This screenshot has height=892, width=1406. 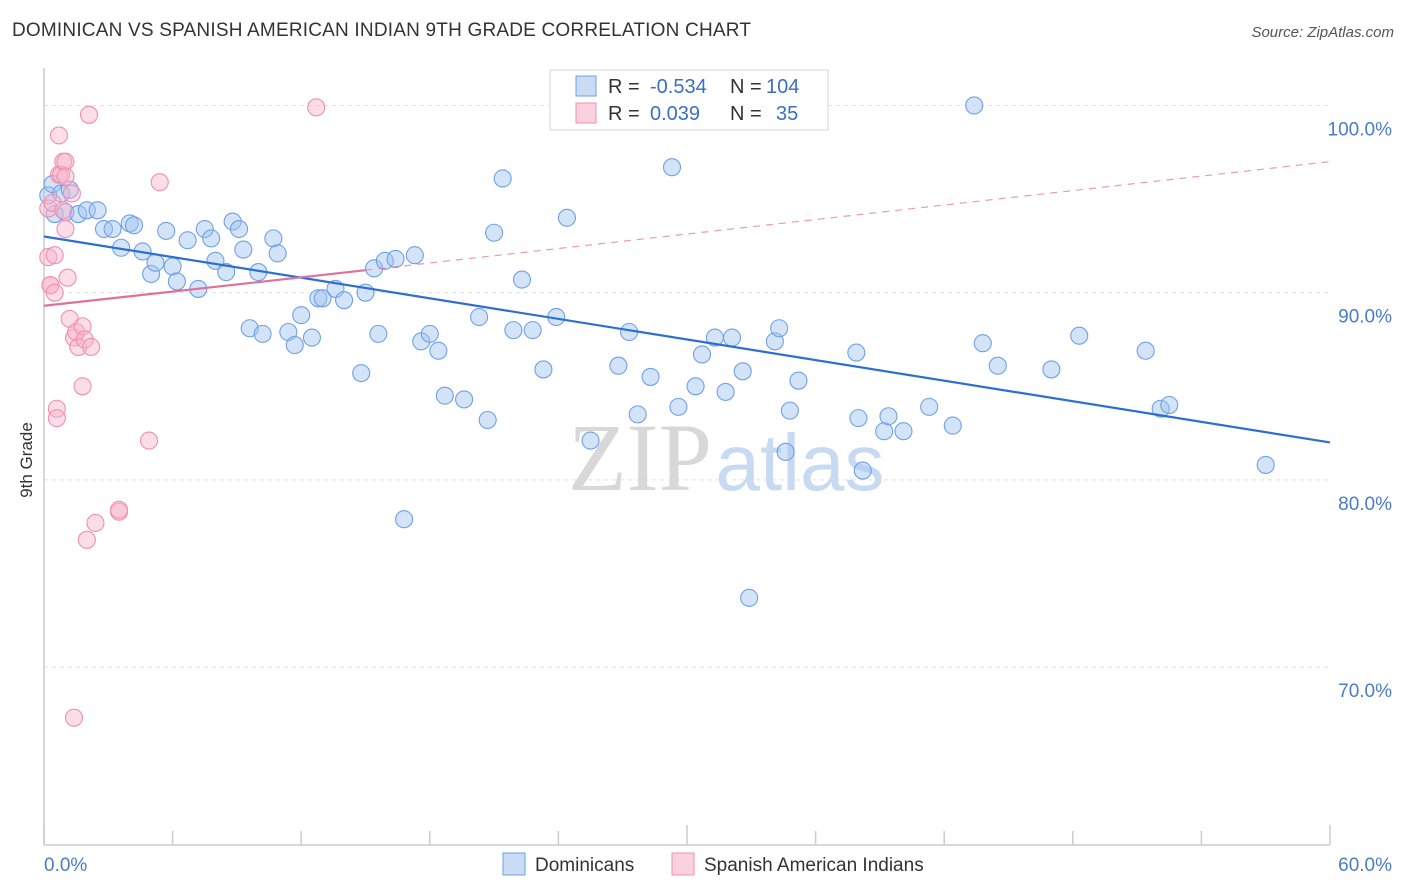 I want to click on legend-n-label-2: N =, so click(x=746, y=114).